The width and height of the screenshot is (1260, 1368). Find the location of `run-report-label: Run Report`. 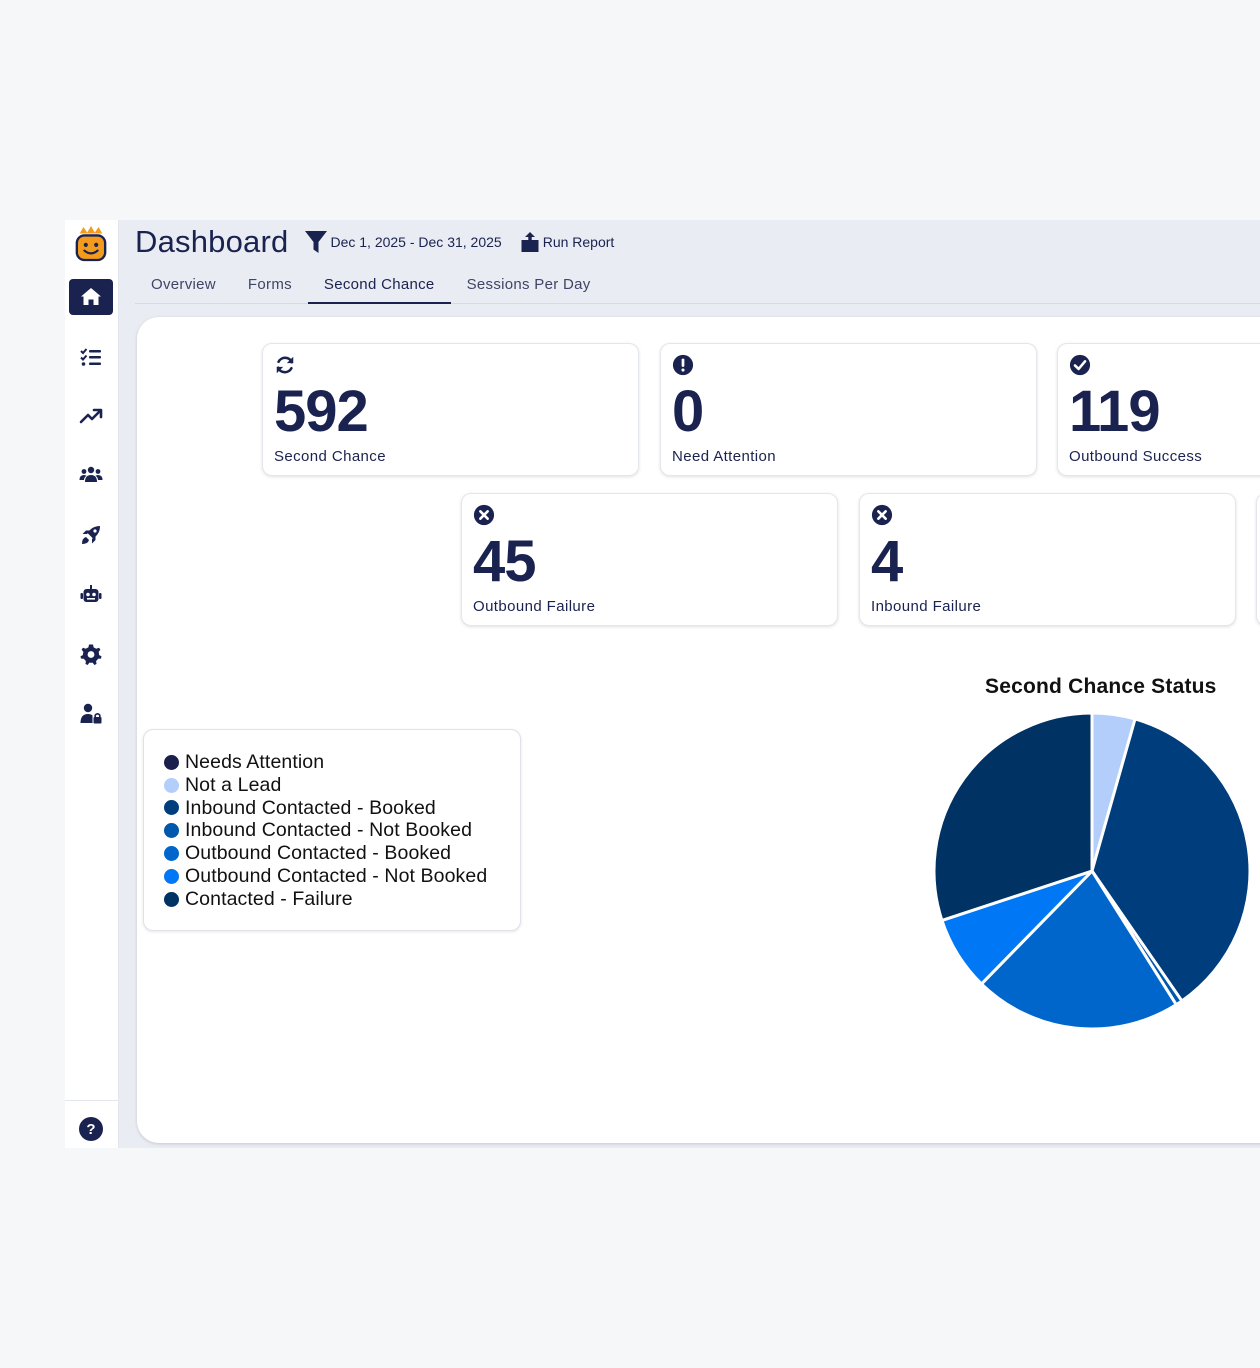

run-report-label: Run Report is located at coordinates (578, 242).